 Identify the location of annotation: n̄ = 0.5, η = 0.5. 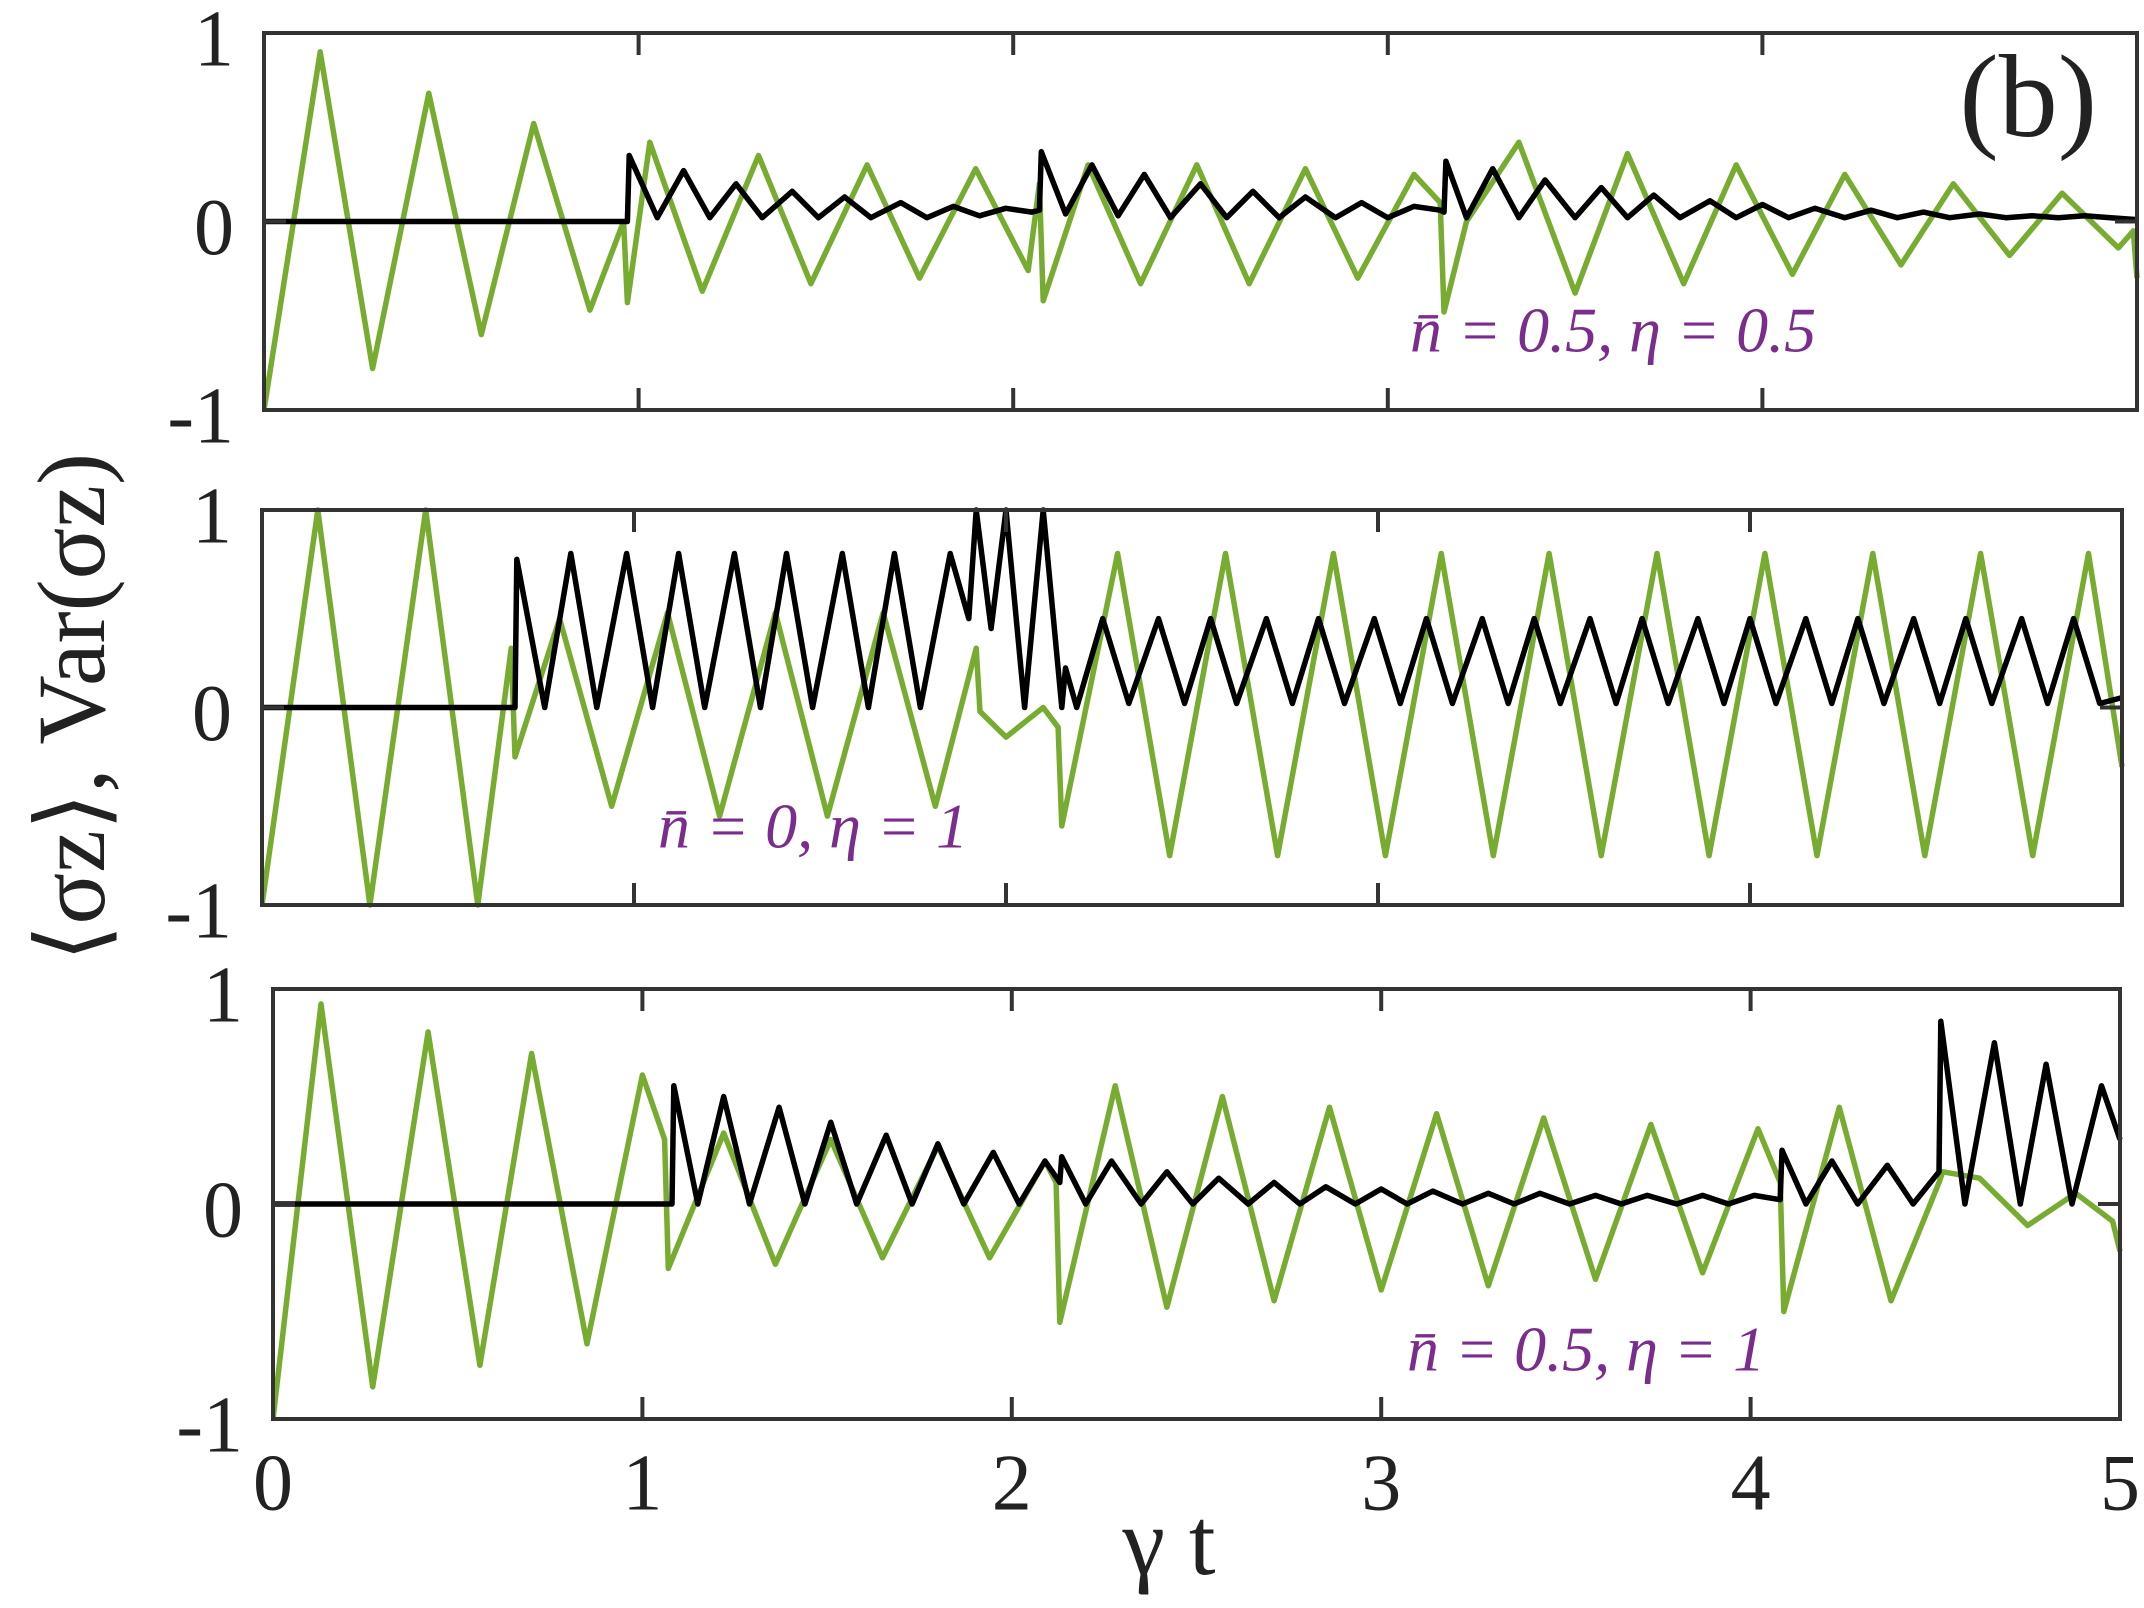
(1613, 330).